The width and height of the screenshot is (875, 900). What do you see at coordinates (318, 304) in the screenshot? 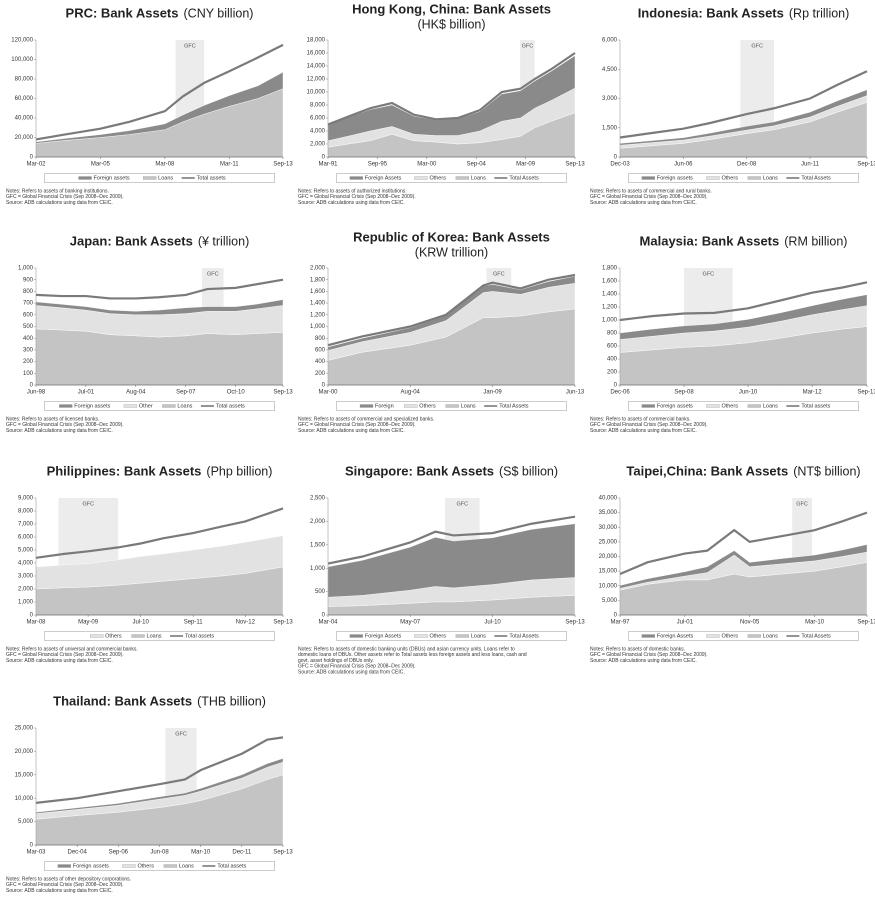
I see `y-tick-label: 1,400` at bounding box center [318, 304].